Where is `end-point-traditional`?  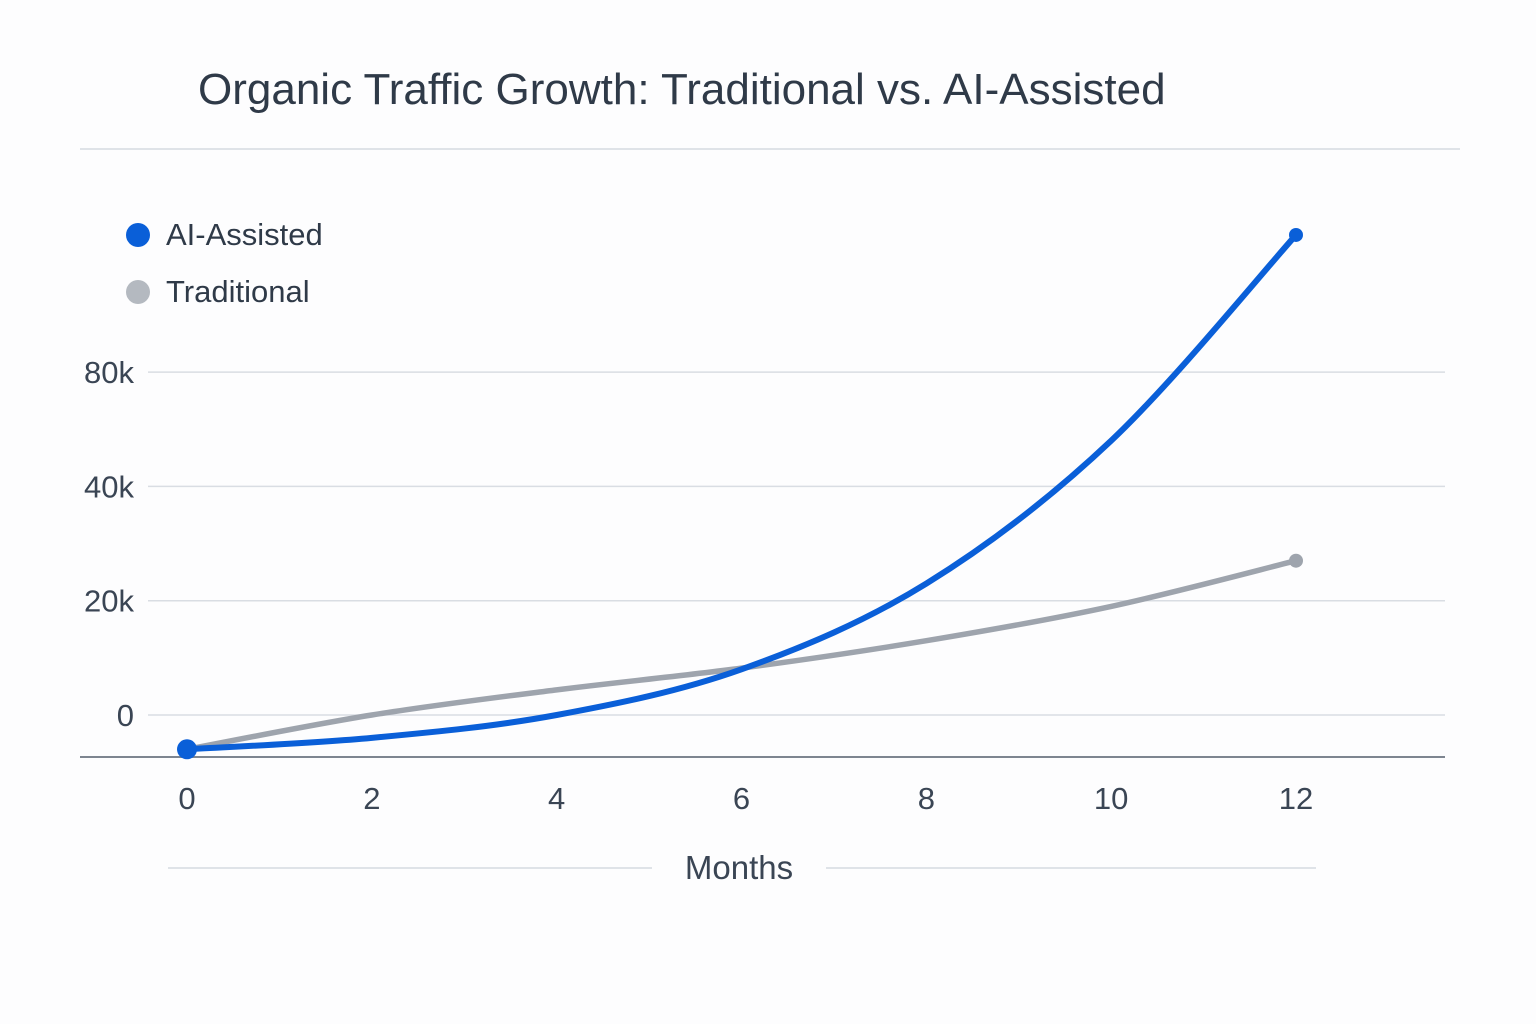 end-point-traditional is located at coordinates (1296, 560).